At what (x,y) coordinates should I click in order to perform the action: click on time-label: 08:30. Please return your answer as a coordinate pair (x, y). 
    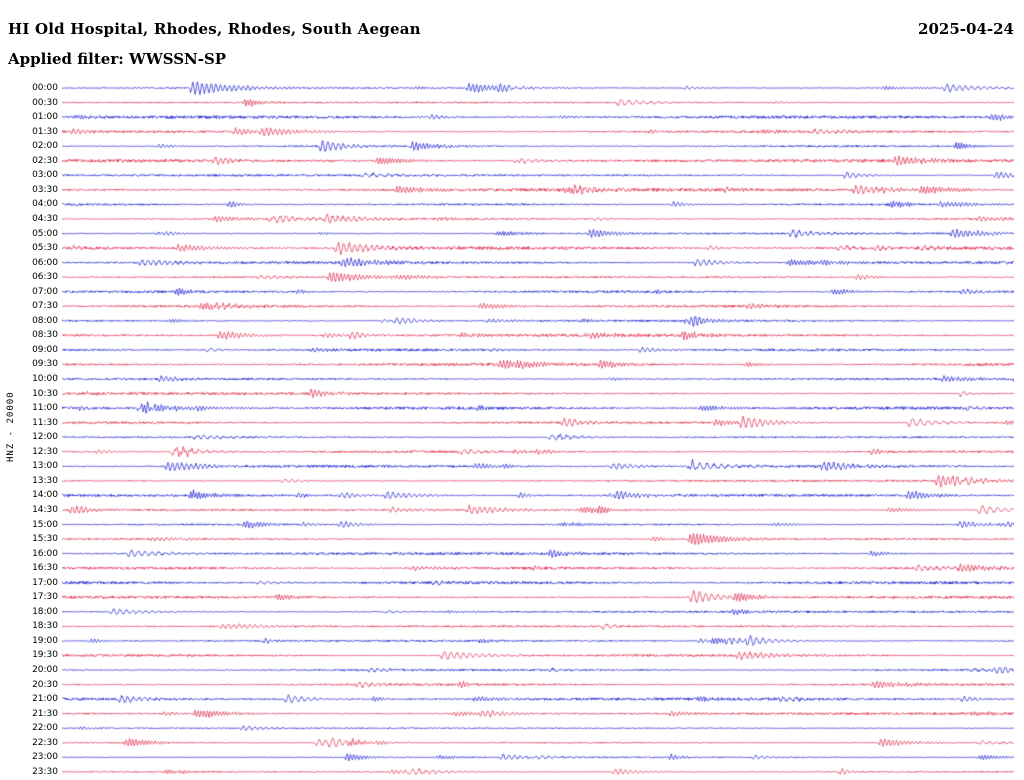
    Looking at the image, I should click on (45, 335).